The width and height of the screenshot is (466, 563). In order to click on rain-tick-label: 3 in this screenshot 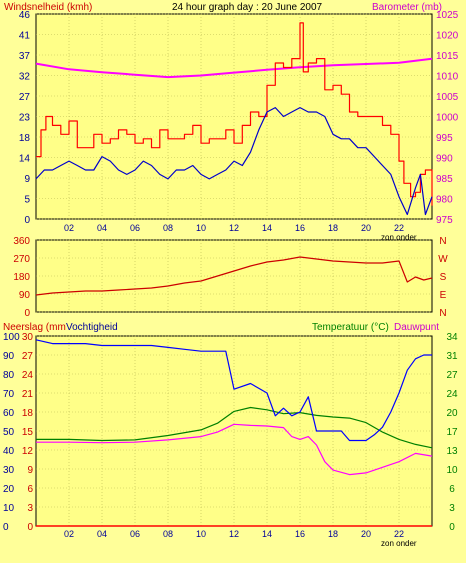, I will do `click(30, 508)`.